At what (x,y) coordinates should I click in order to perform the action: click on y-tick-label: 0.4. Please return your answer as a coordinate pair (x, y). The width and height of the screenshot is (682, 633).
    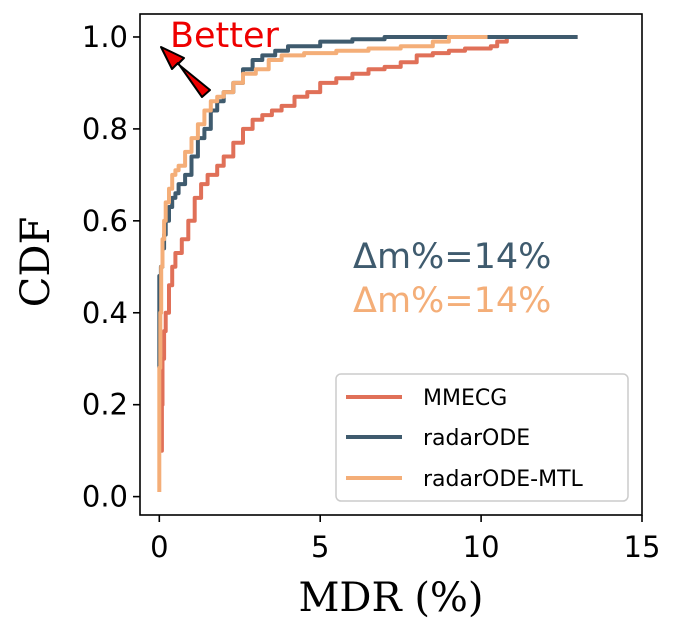
    Looking at the image, I should click on (105, 313).